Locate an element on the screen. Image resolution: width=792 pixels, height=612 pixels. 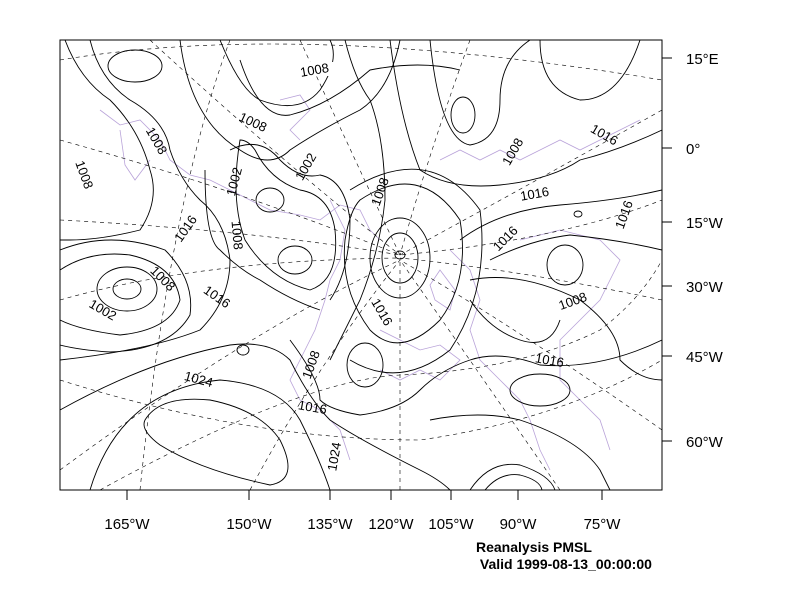
valid-time: Valid 1999-08-13_00:00:00 is located at coordinates (564, 564).